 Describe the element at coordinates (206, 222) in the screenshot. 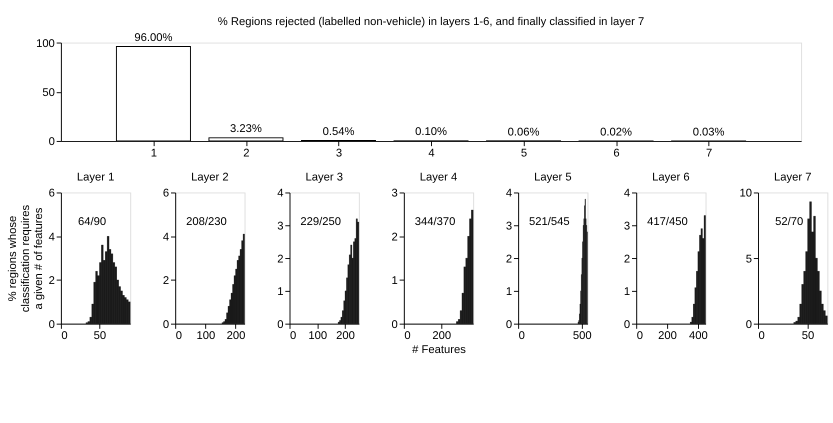

I see `annotation: 208/230` at that location.